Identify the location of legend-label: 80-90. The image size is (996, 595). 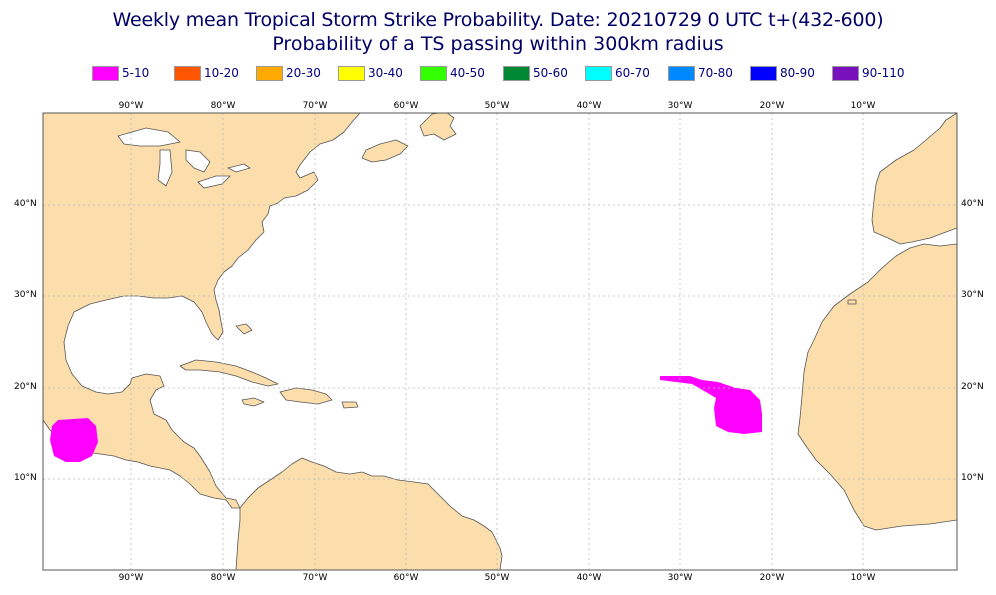
(797, 73).